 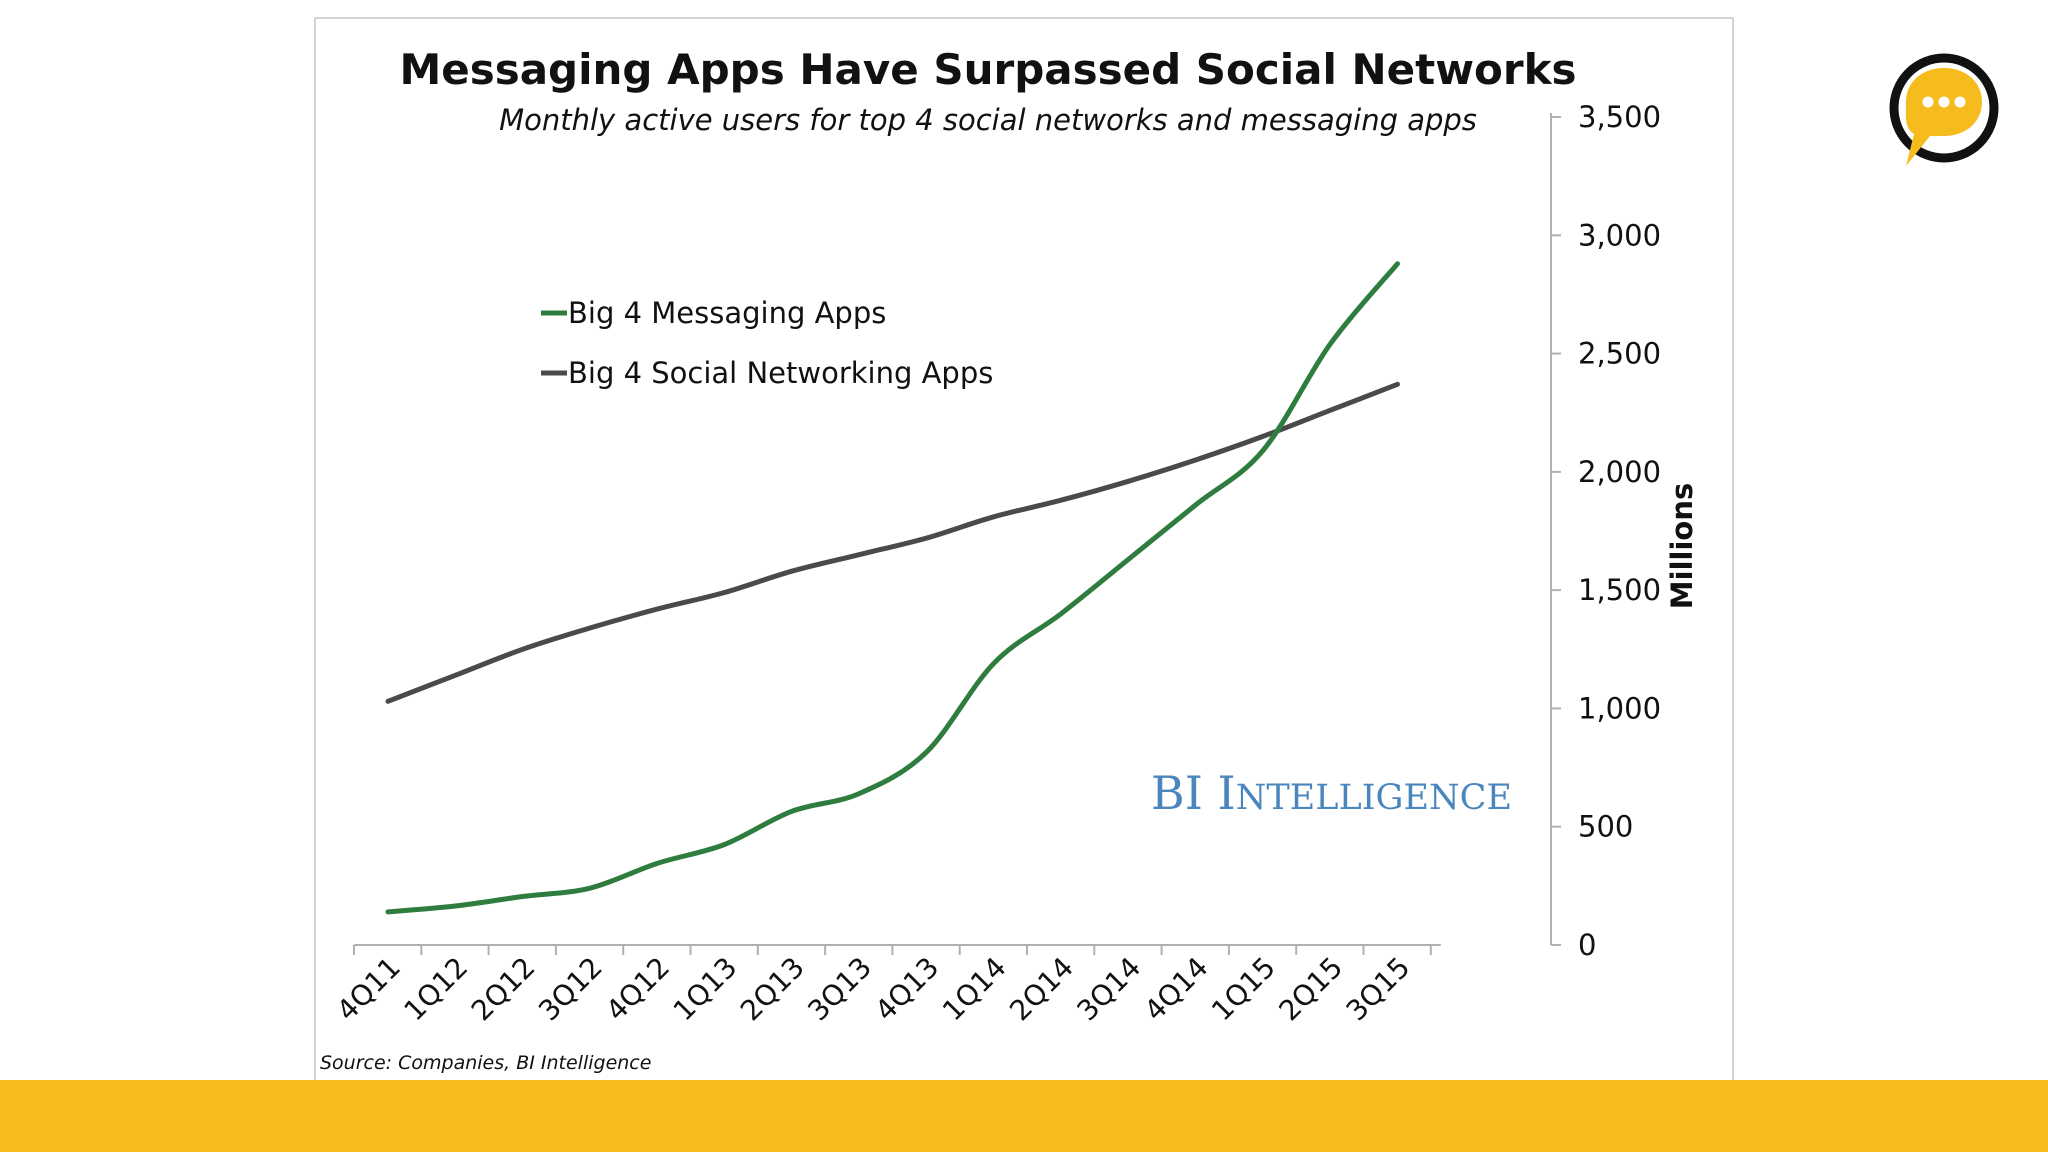 I want to click on legend-label-social: Big 4 Social Networking Apps, so click(x=780, y=373).